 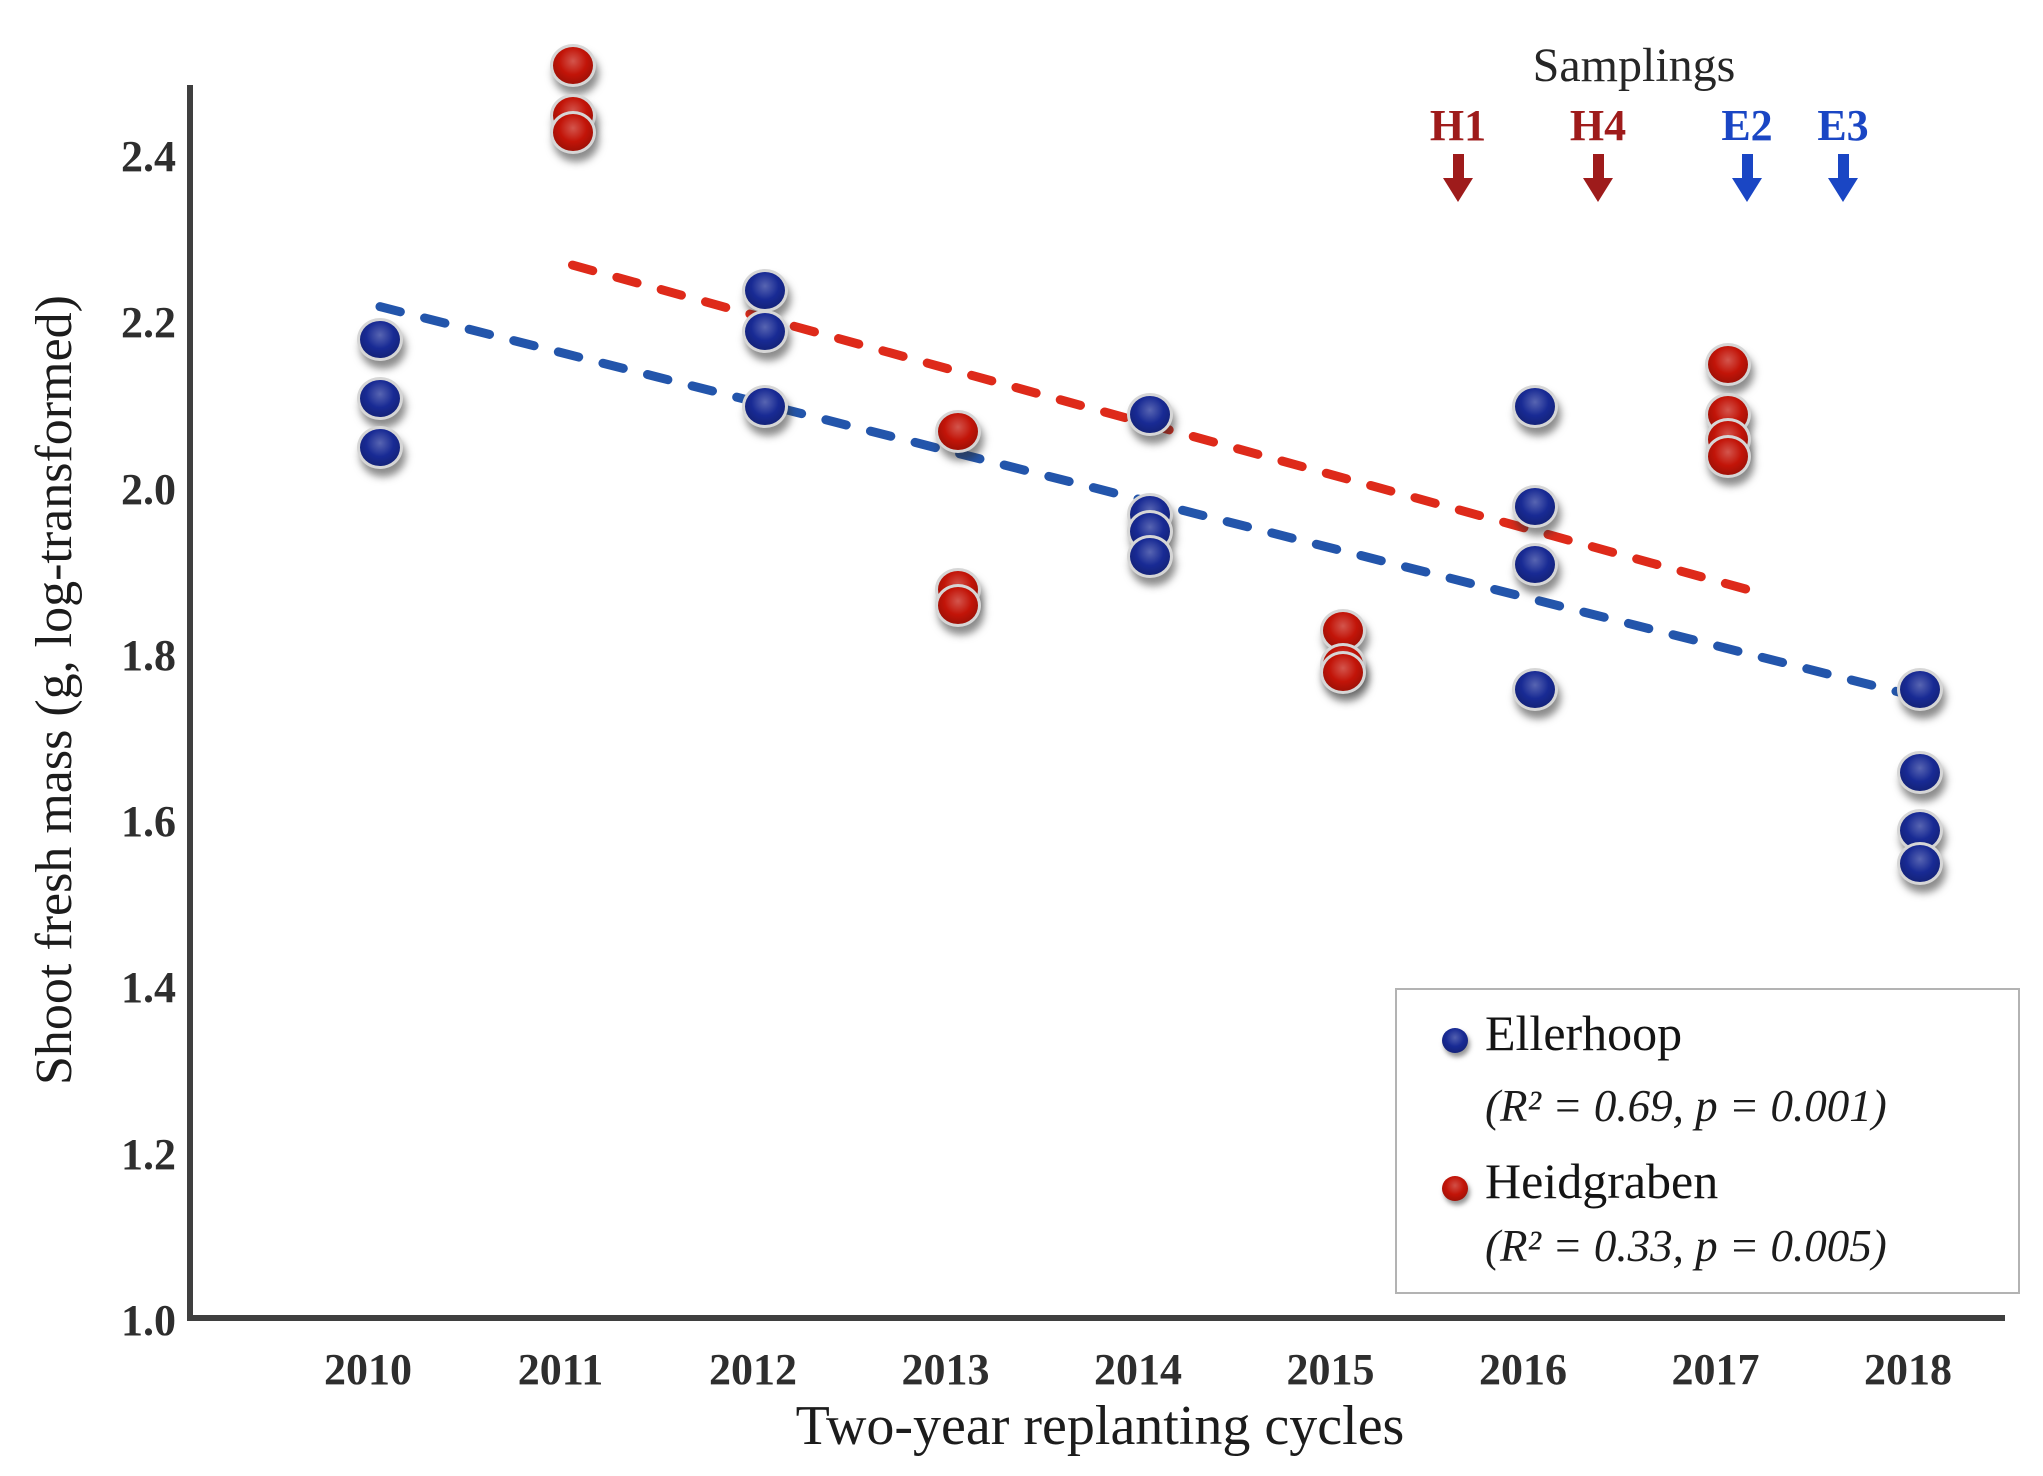 I want to click on sampling-label: E2, so click(x=1747, y=125).